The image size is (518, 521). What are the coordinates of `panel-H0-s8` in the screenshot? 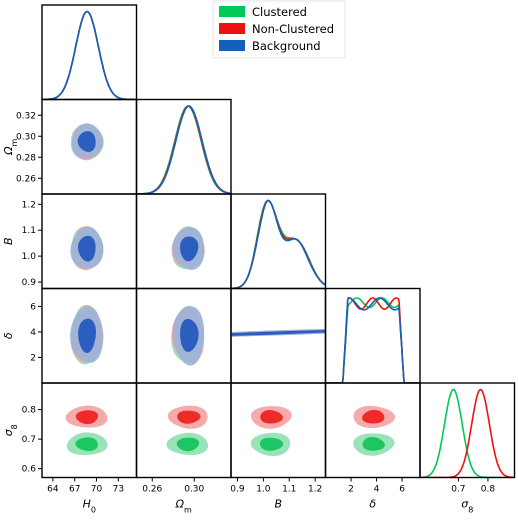 It's located at (86, 430).